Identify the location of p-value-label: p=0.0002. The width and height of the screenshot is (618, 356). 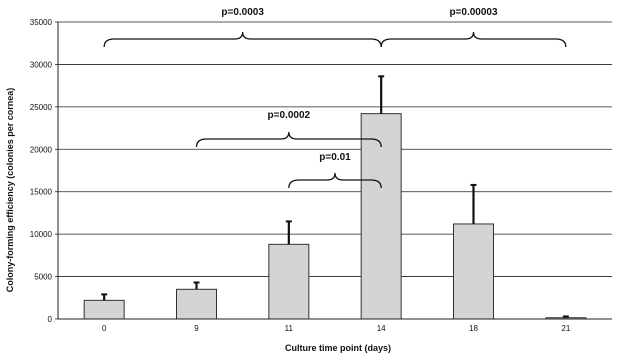
(289, 115).